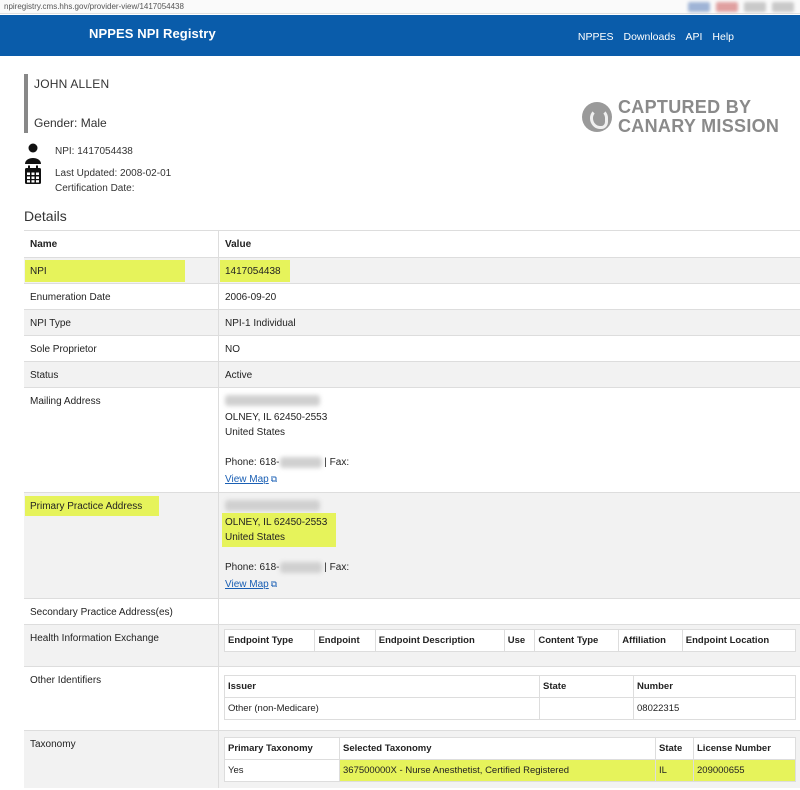 The image size is (800, 790). I want to click on npi-number: NPI: 1417054438, so click(94, 151).